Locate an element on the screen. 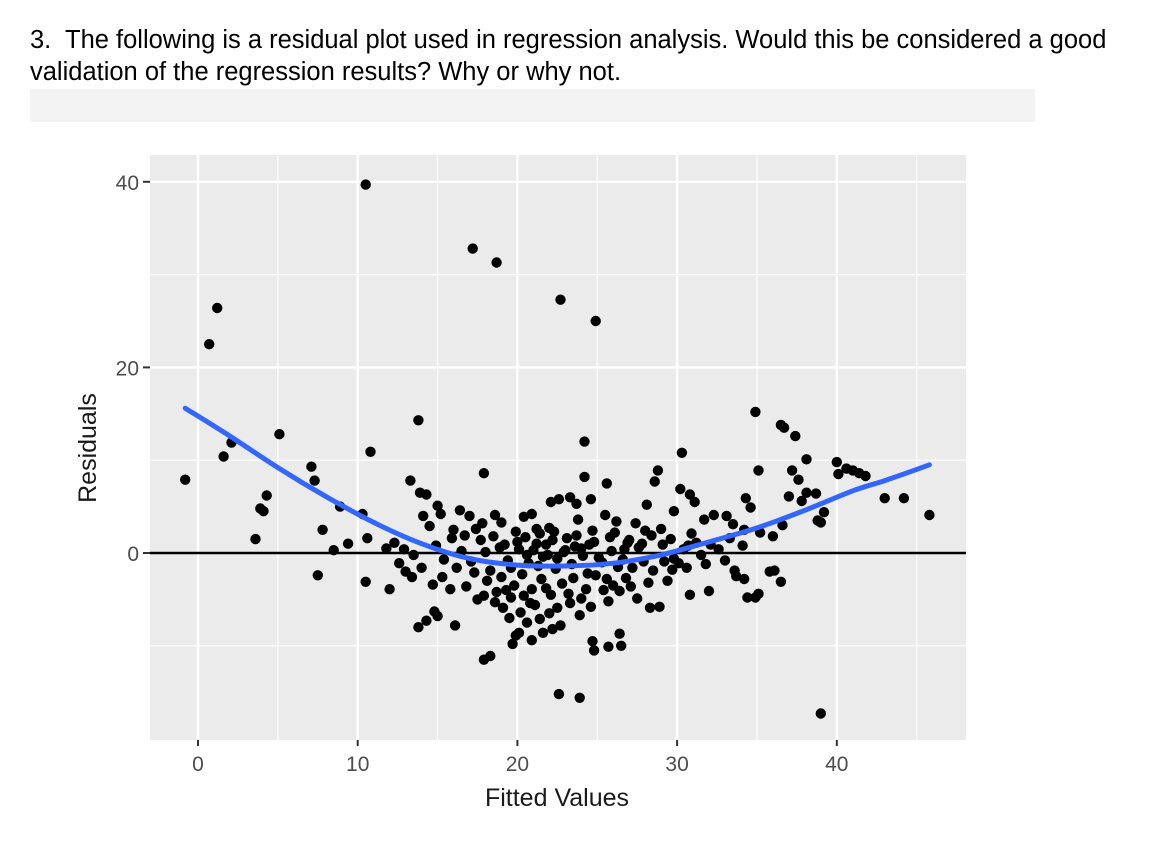 Image resolution: width=1157 pixels, height=849 pixels. x-tick-label: 0 is located at coordinates (198, 764).